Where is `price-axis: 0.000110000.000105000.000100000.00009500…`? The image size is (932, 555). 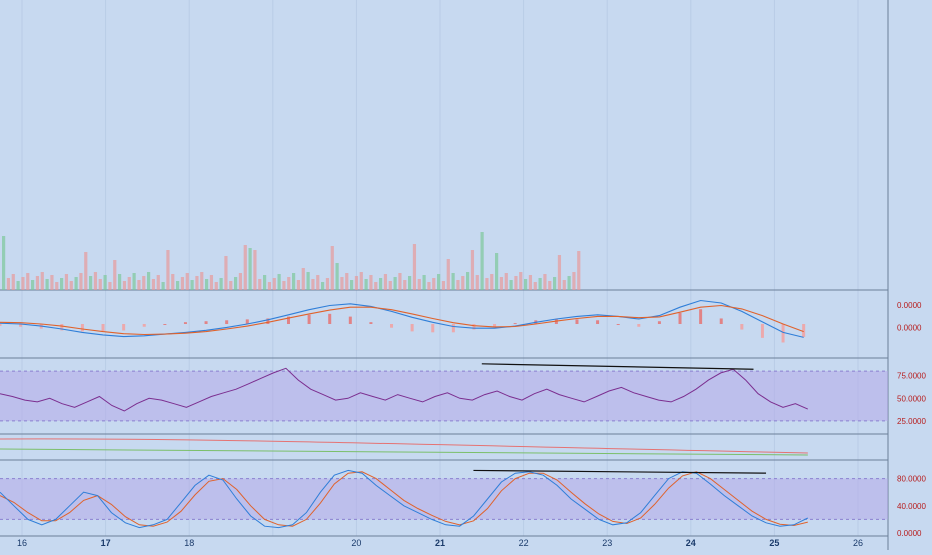
price-axis: 0.000110000.000105000.000100000.00009500… is located at coordinates (911, 419).